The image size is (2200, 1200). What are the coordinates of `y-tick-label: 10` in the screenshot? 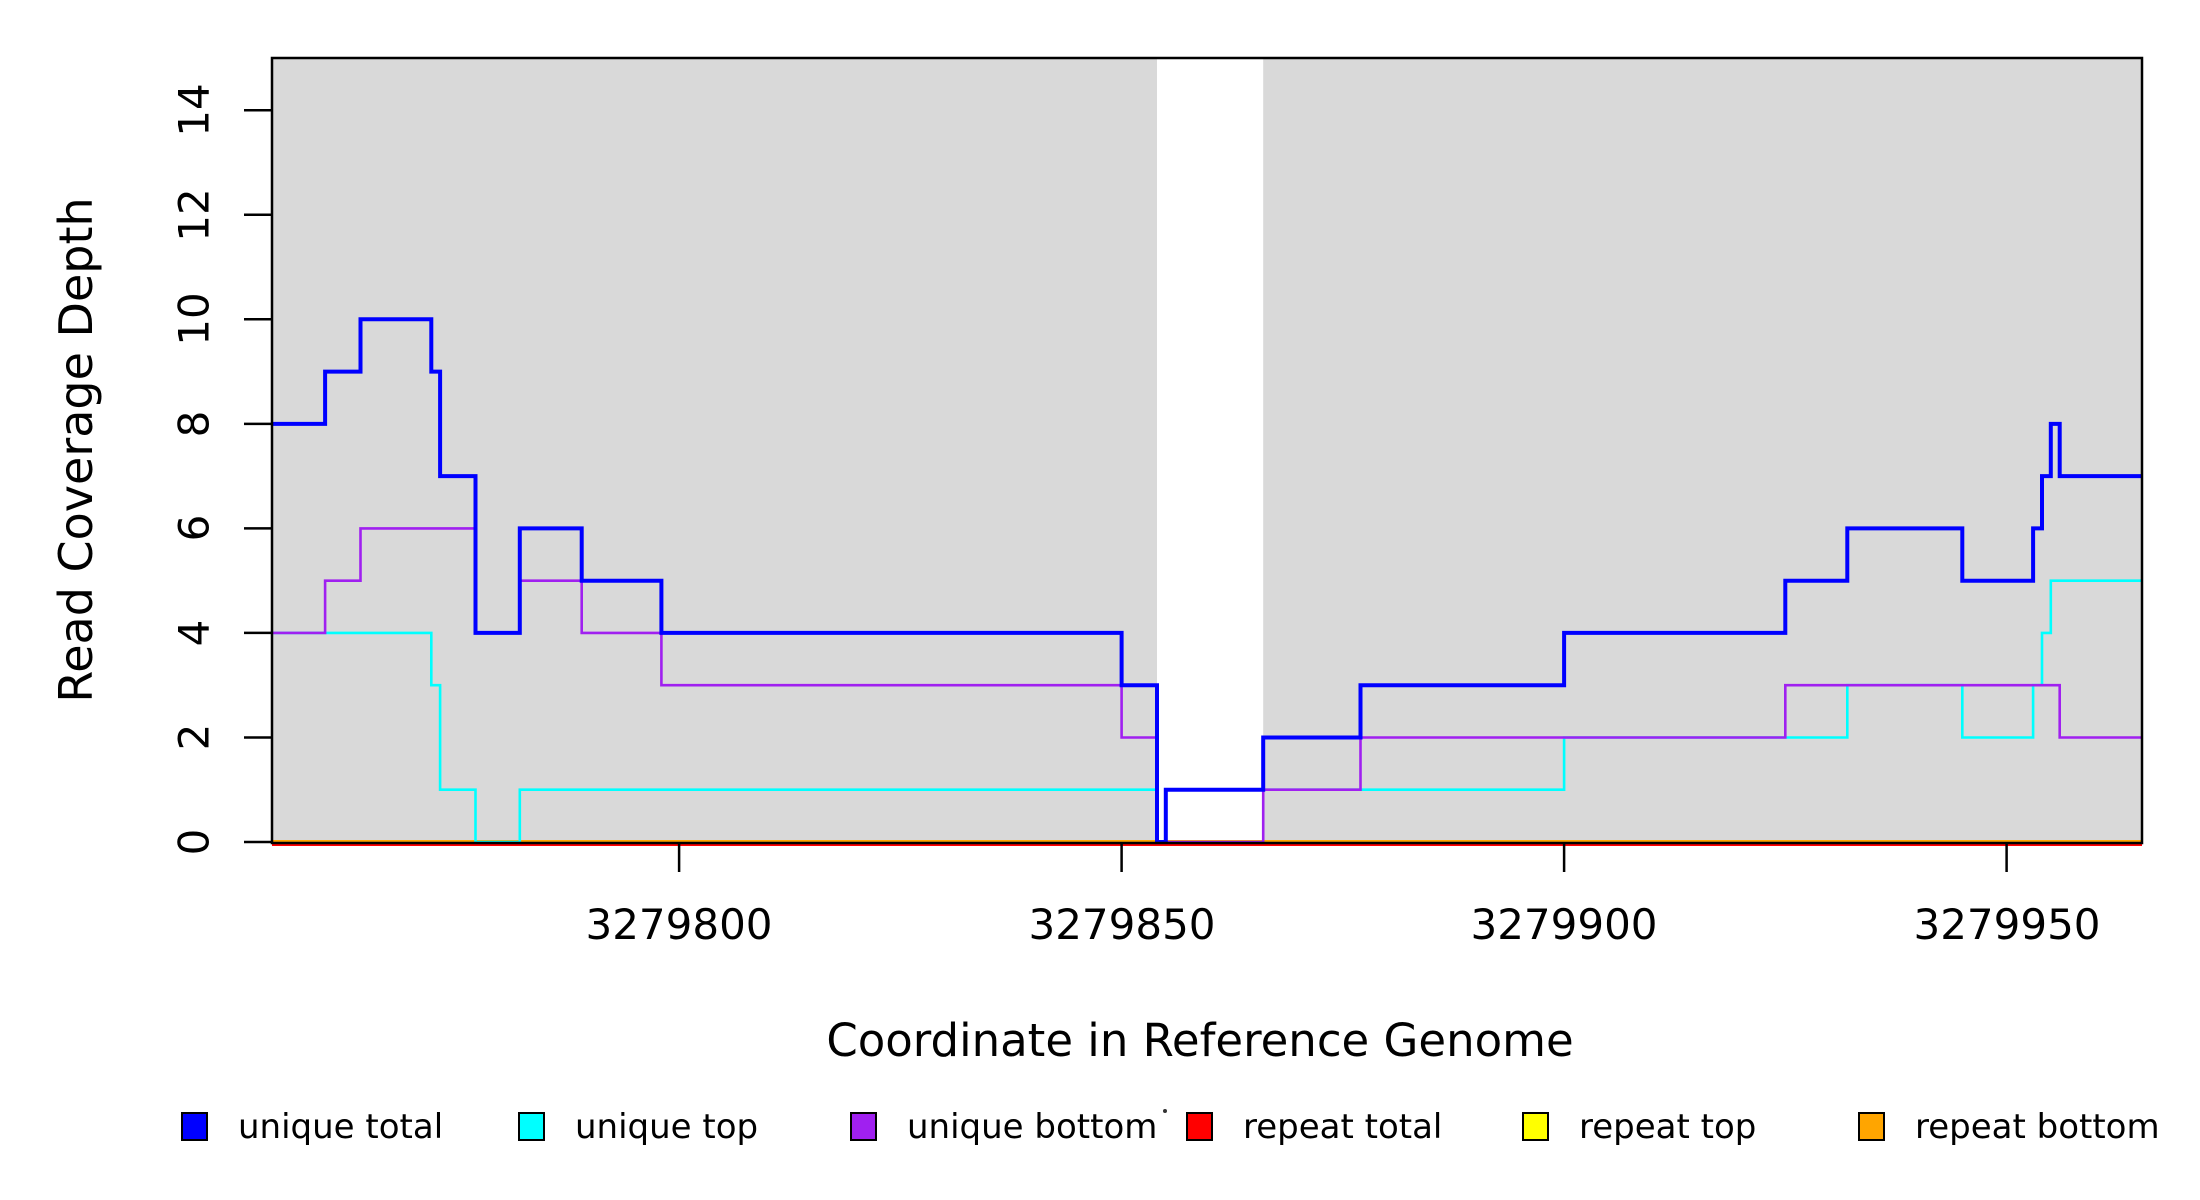 It's located at (194, 319).